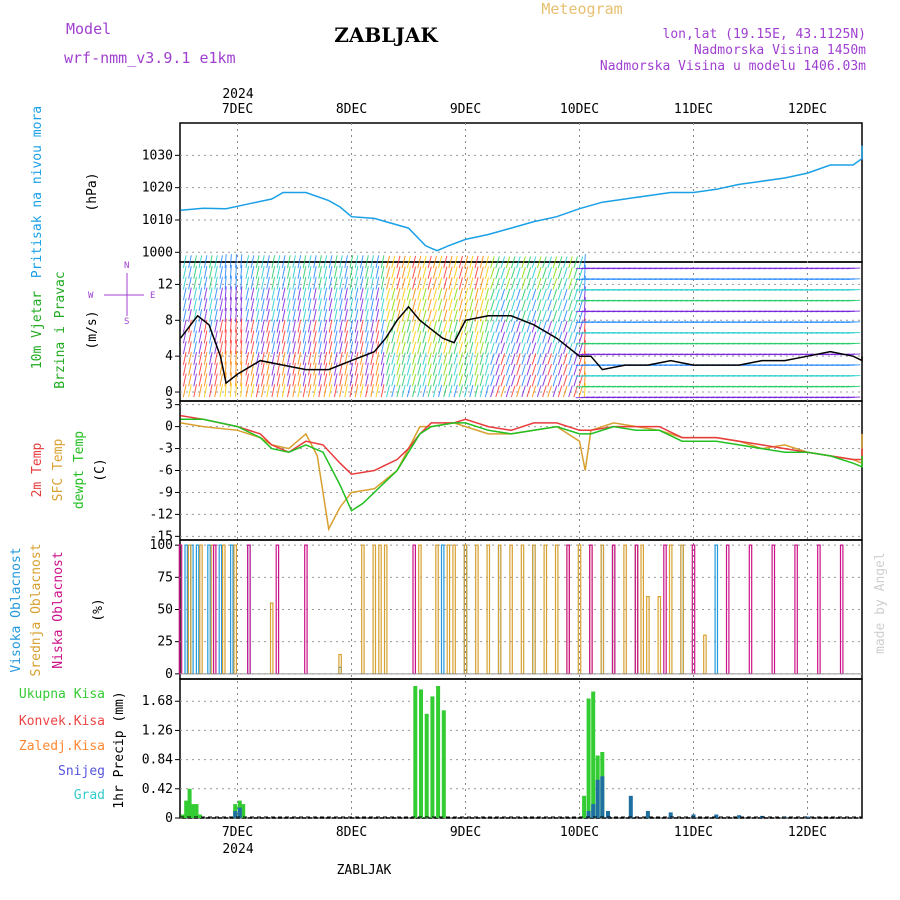 The width and height of the screenshot is (900, 900). What do you see at coordinates (58, 609) in the screenshot?
I see `cloud-label-3: Niska Oblacnost` at bounding box center [58, 609].